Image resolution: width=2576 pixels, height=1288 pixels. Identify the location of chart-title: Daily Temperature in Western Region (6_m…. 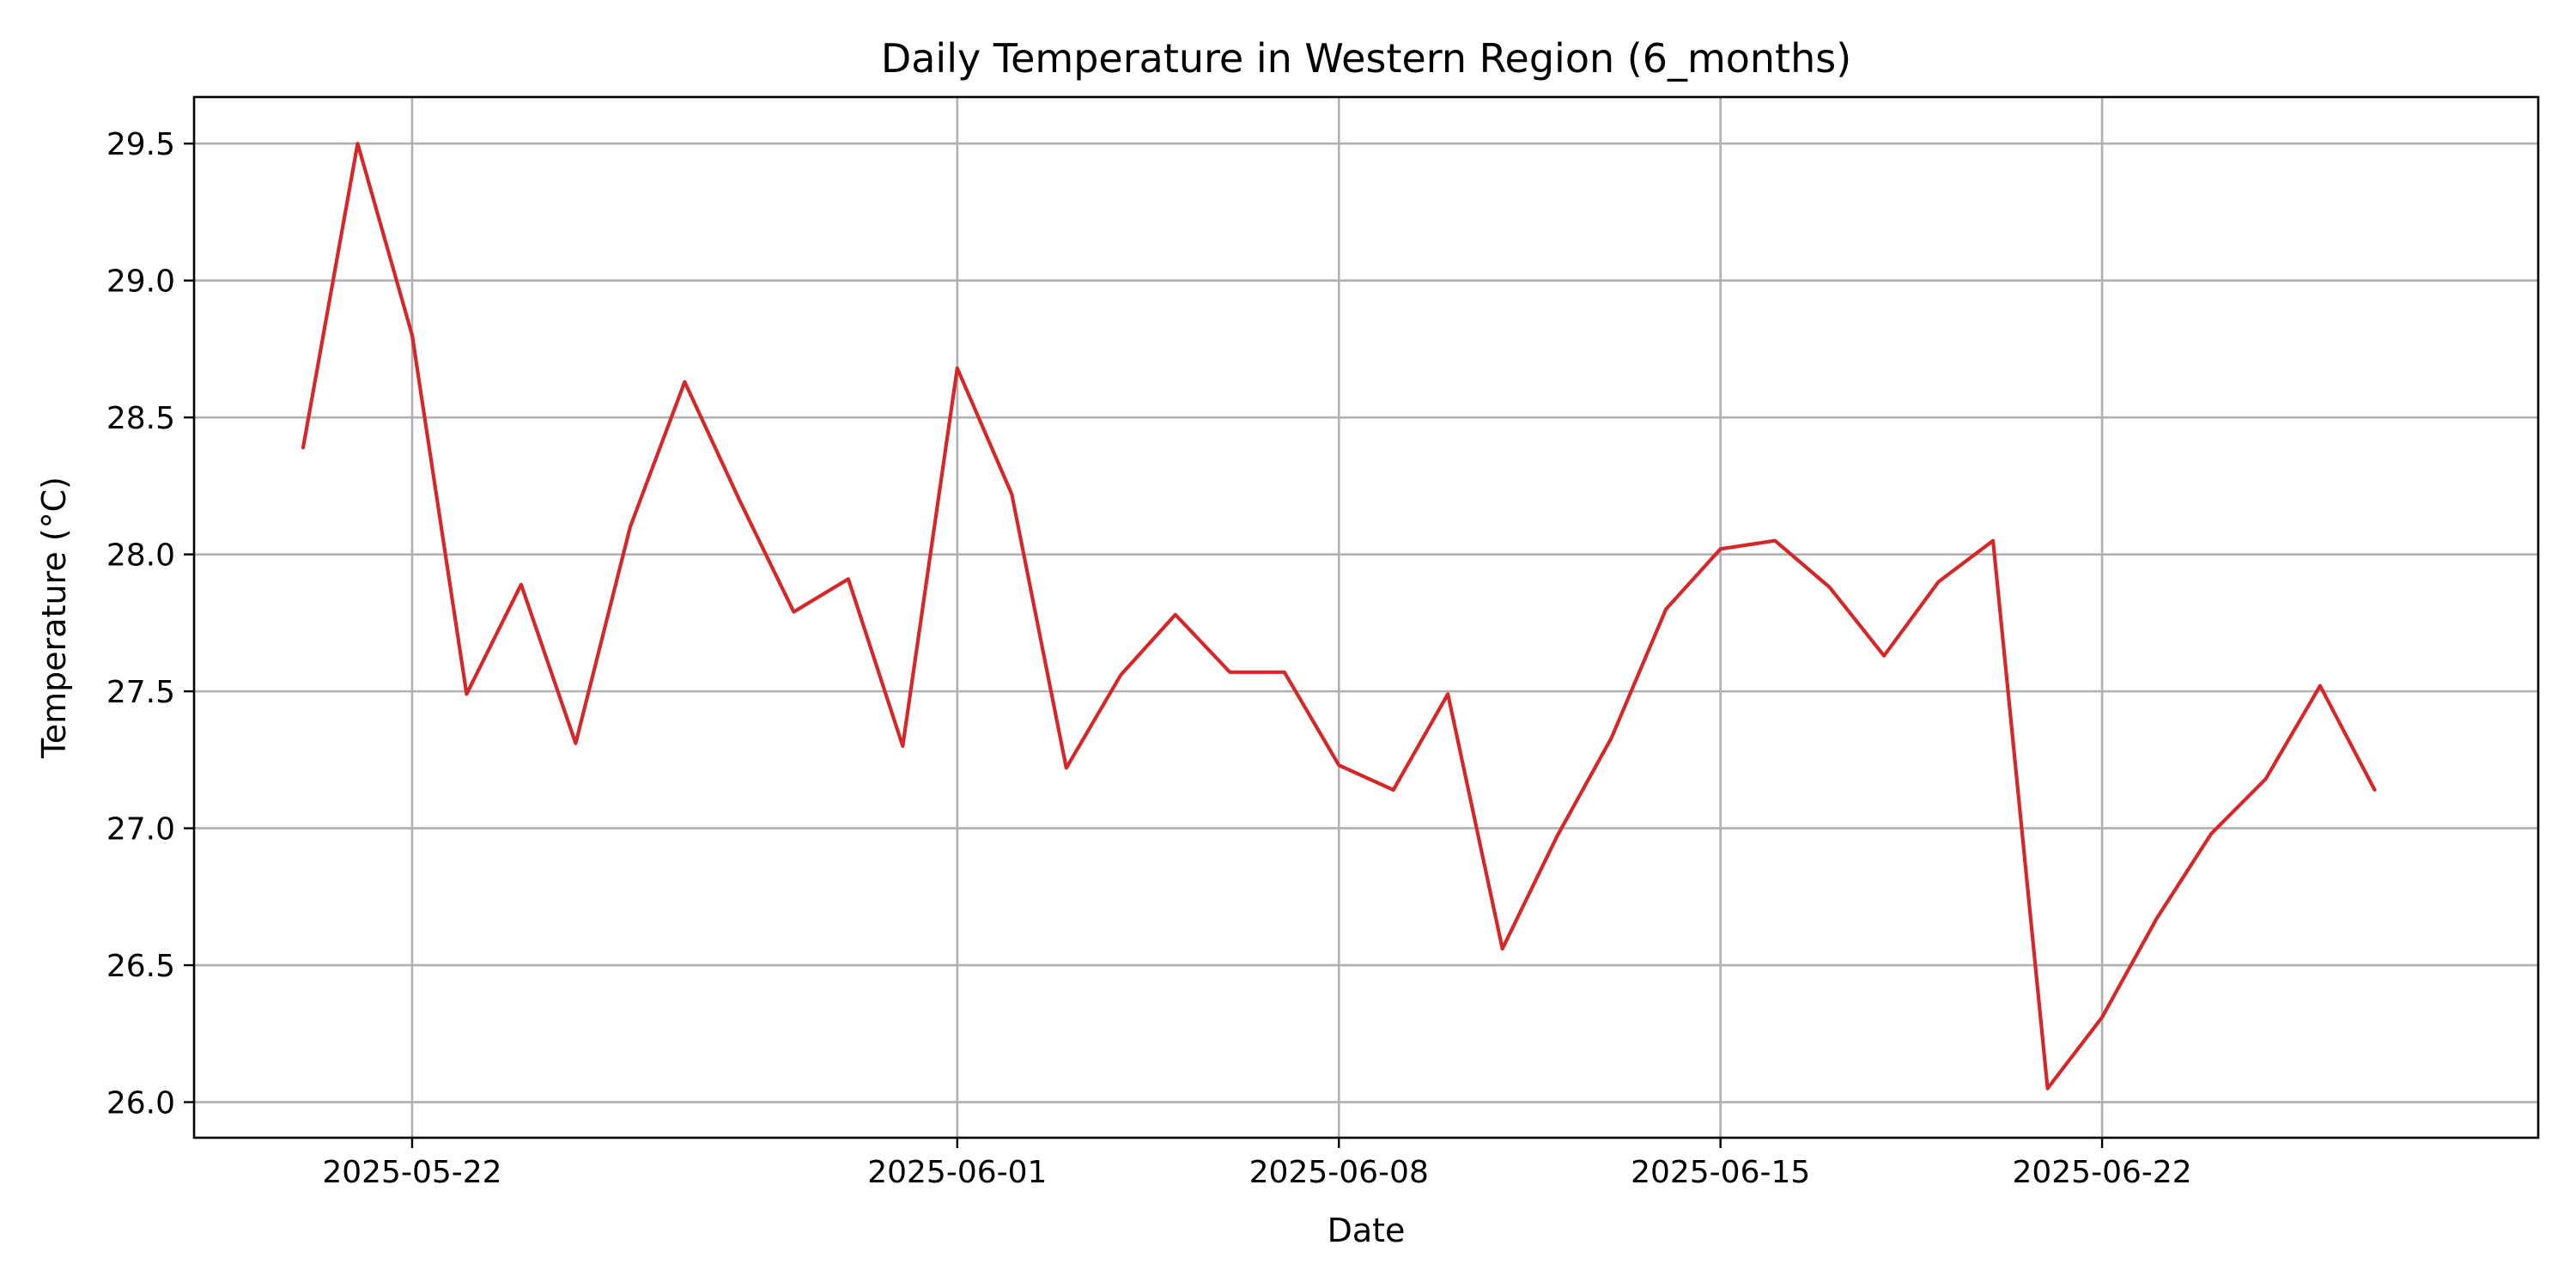
(1366, 59).